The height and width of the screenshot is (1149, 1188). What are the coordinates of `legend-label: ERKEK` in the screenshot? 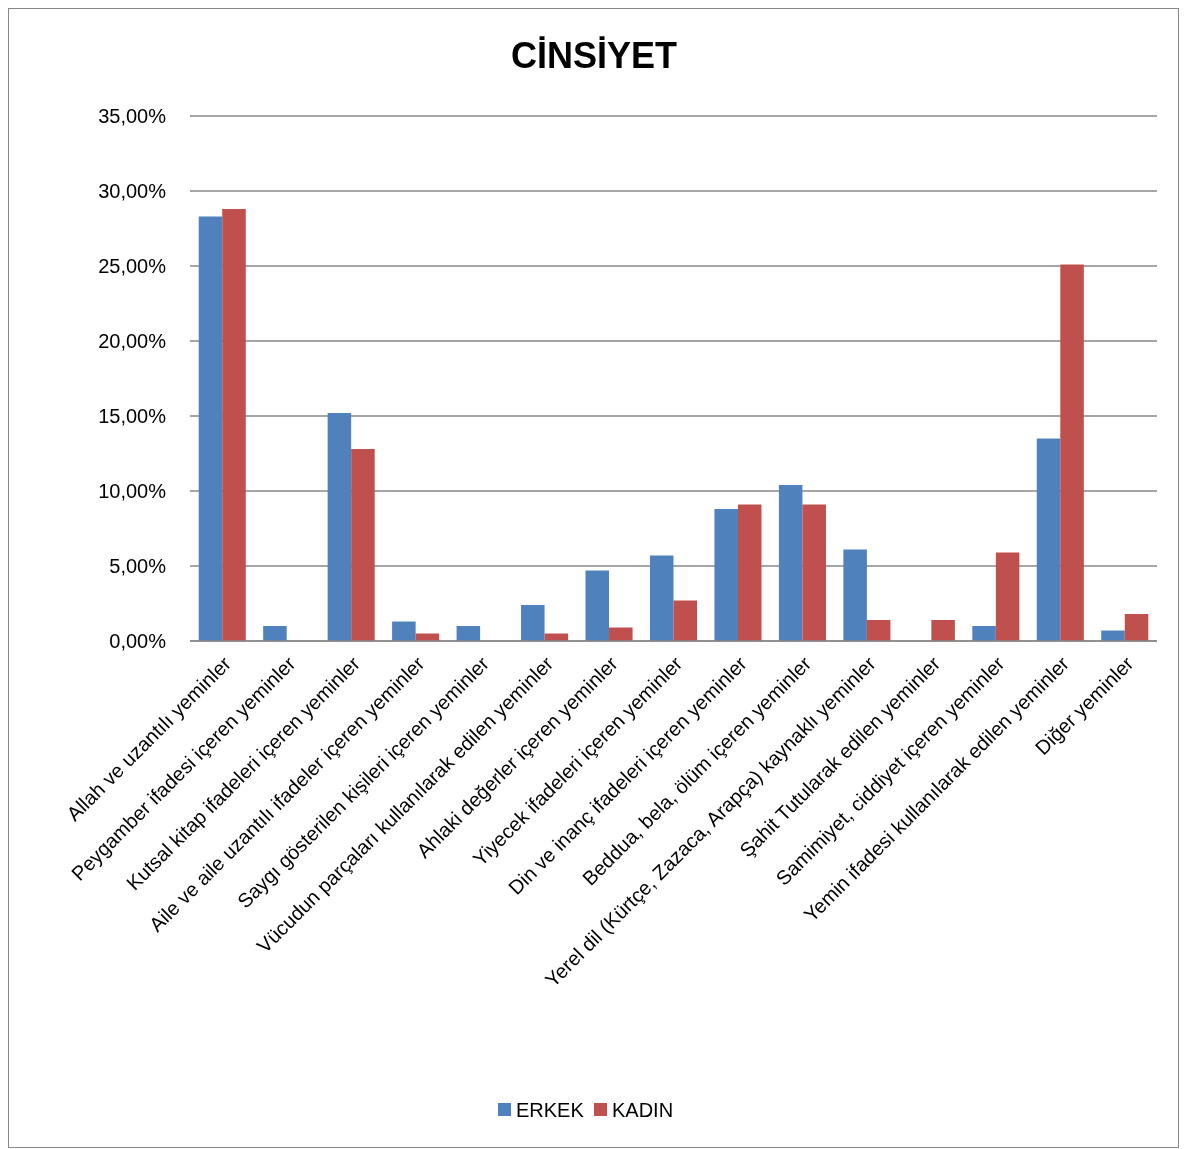 It's located at (550, 1110).